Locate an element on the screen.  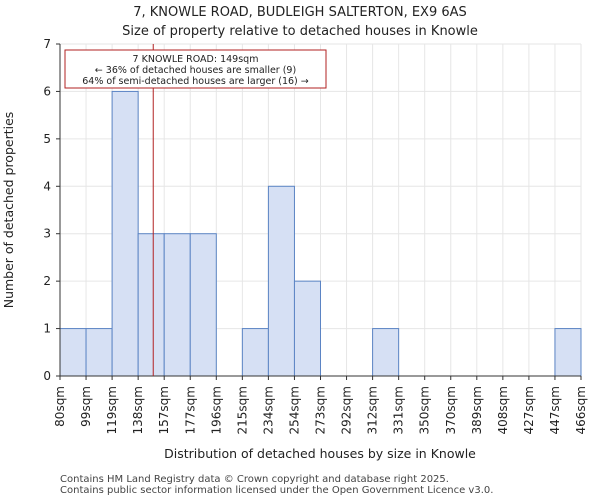
x-tick-label-10: 273sqm is located at coordinates (321, 410).